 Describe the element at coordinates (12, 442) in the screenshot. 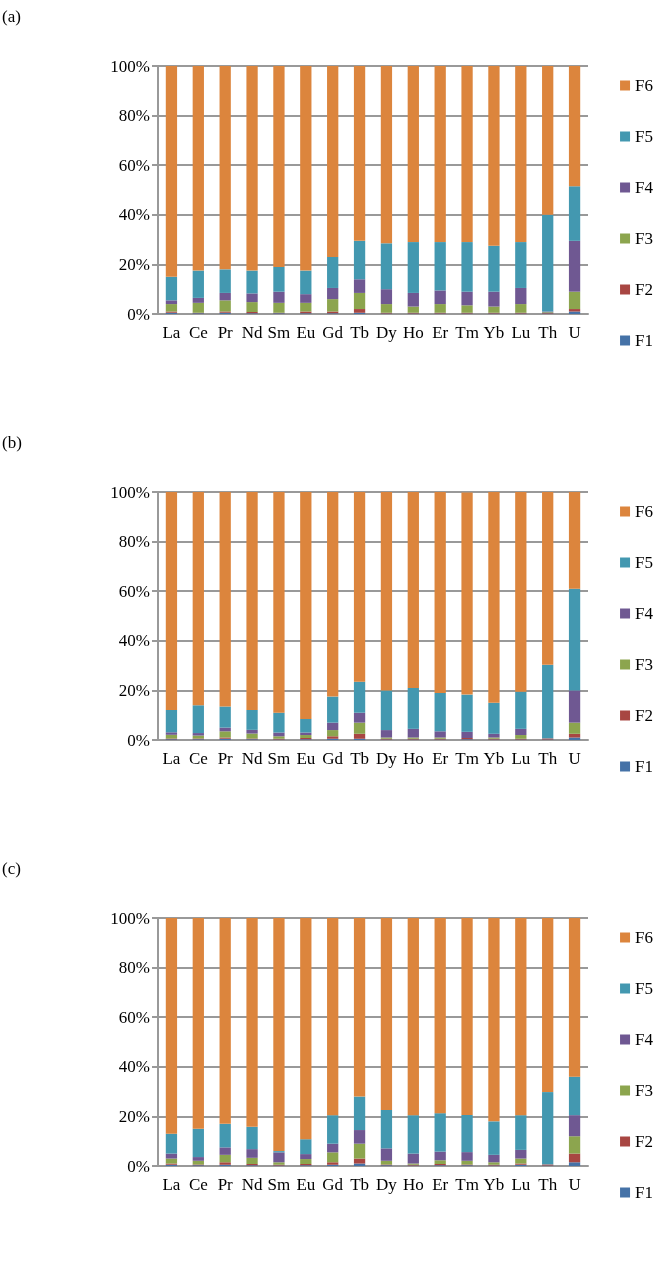

I see `text: (b)` at that location.